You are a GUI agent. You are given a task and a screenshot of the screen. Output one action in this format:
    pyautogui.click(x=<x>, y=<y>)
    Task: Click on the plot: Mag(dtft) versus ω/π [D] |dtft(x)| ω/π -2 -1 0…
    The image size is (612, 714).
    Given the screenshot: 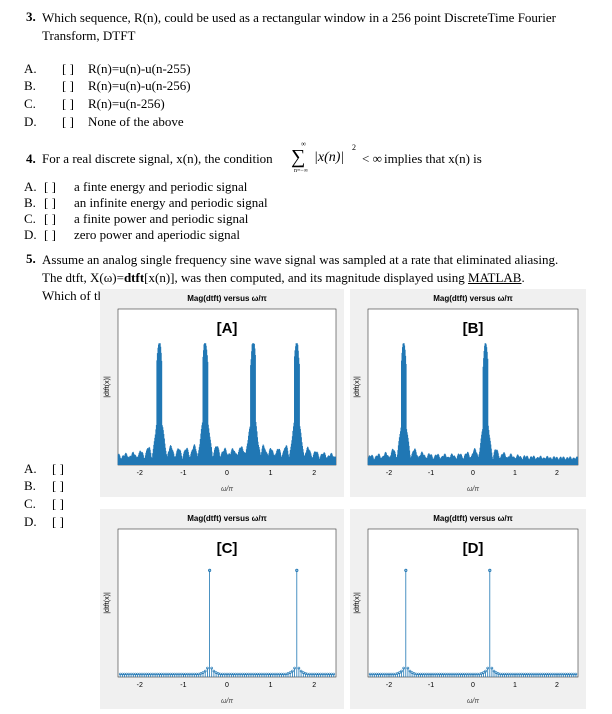 What is the action you would take?
    pyautogui.click(x=466, y=609)
    